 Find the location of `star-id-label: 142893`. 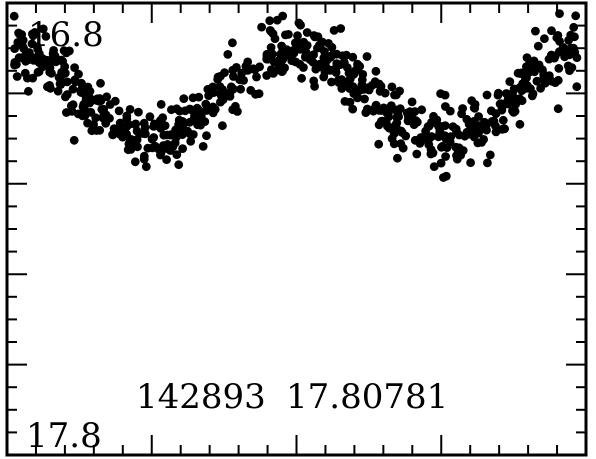

star-id-label: 142893 is located at coordinates (201, 397).